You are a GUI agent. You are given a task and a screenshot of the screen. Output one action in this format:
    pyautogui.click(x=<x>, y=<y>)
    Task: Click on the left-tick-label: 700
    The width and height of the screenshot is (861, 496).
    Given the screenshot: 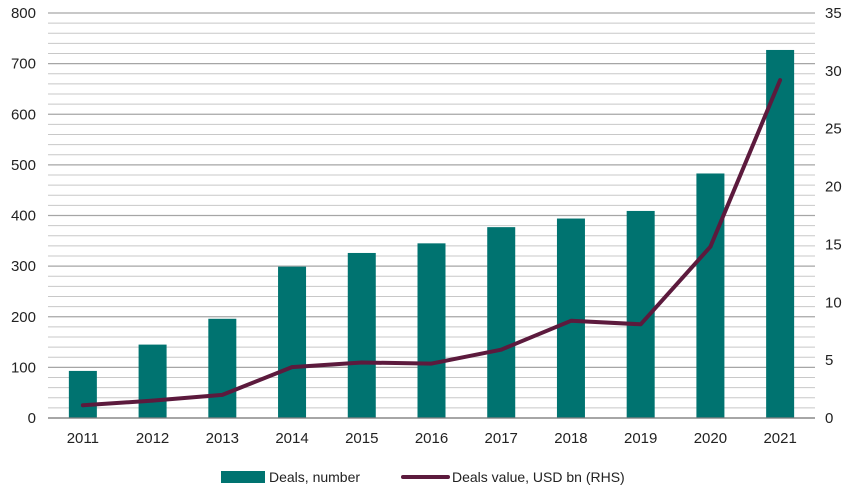 What is the action you would take?
    pyautogui.click(x=23, y=64)
    